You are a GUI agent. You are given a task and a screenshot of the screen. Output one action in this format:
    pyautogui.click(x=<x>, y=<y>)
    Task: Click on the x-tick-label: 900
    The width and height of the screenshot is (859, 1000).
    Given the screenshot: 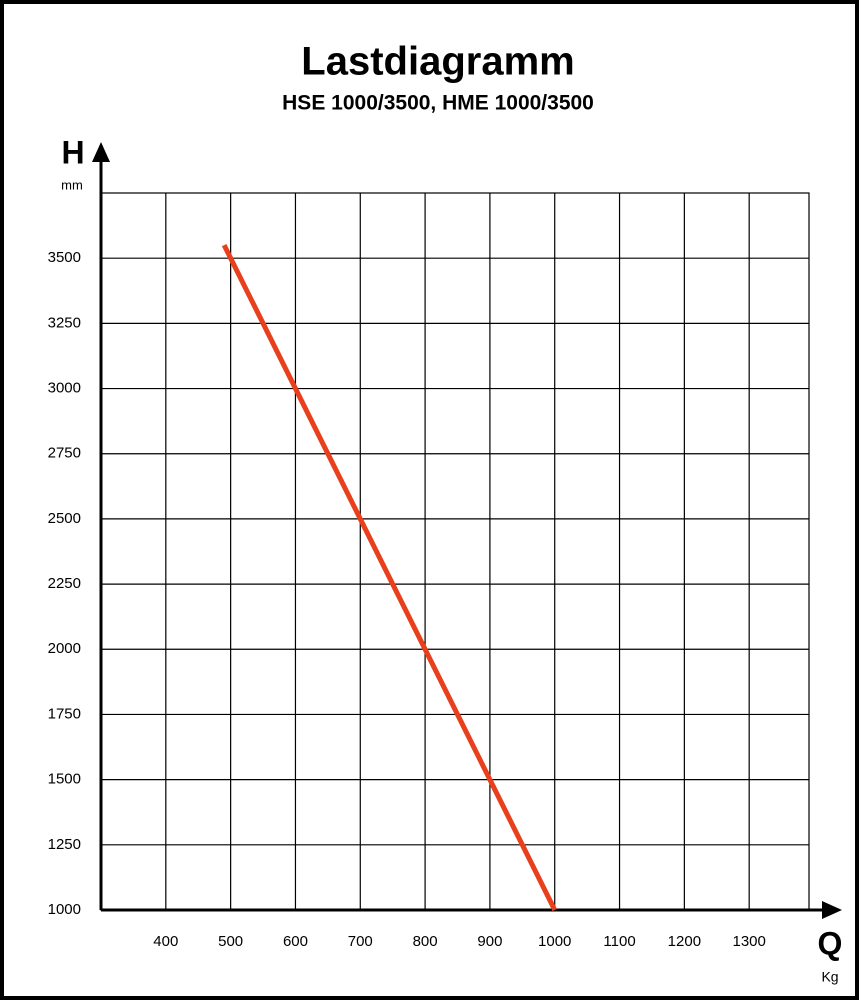 What is the action you would take?
    pyautogui.click(x=489, y=941)
    